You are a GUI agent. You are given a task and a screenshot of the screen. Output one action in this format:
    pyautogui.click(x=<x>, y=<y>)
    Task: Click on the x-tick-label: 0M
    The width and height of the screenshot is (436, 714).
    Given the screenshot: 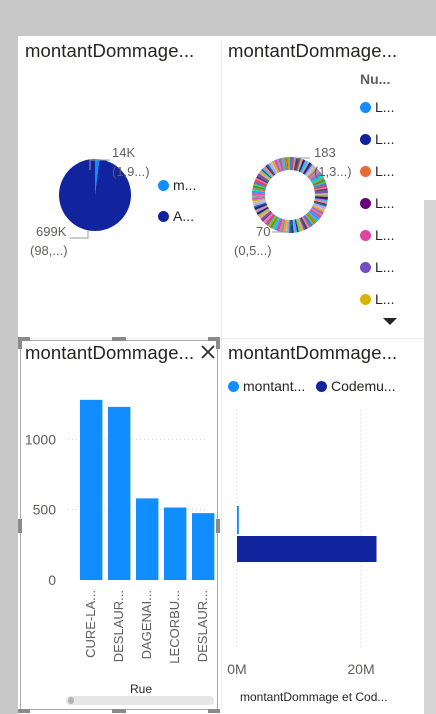 What is the action you would take?
    pyautogui.click(x=236, y=669)
    